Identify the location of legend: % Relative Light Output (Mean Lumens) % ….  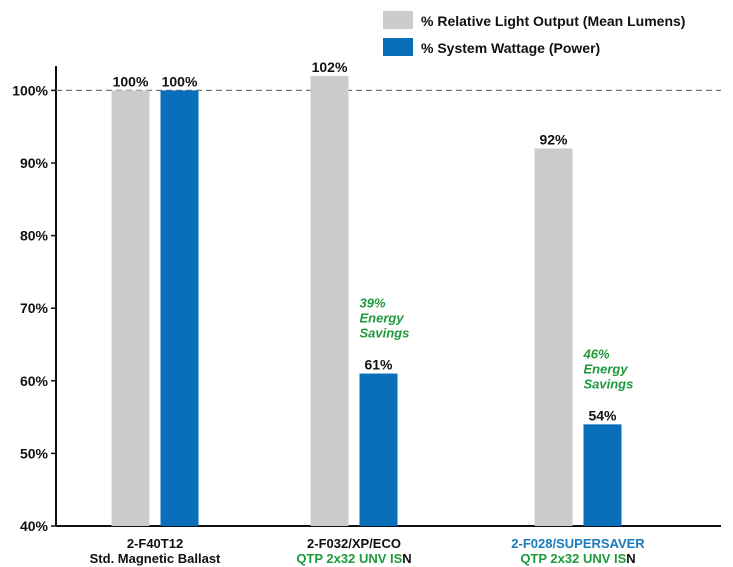
(534, 33).